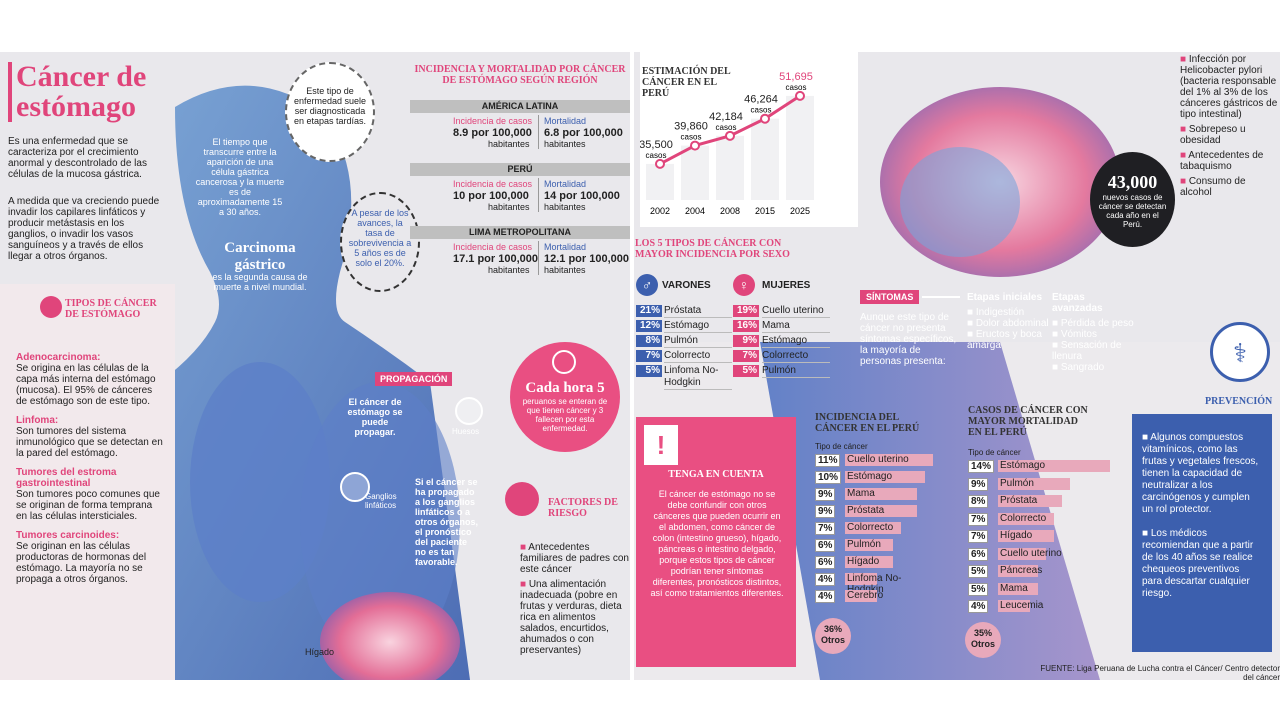 The width and height of the screenshot is (1280, 720). Describe the element at coordinates (978, 571) in the screenshot. I see `bar-pct: 5%` at that location.